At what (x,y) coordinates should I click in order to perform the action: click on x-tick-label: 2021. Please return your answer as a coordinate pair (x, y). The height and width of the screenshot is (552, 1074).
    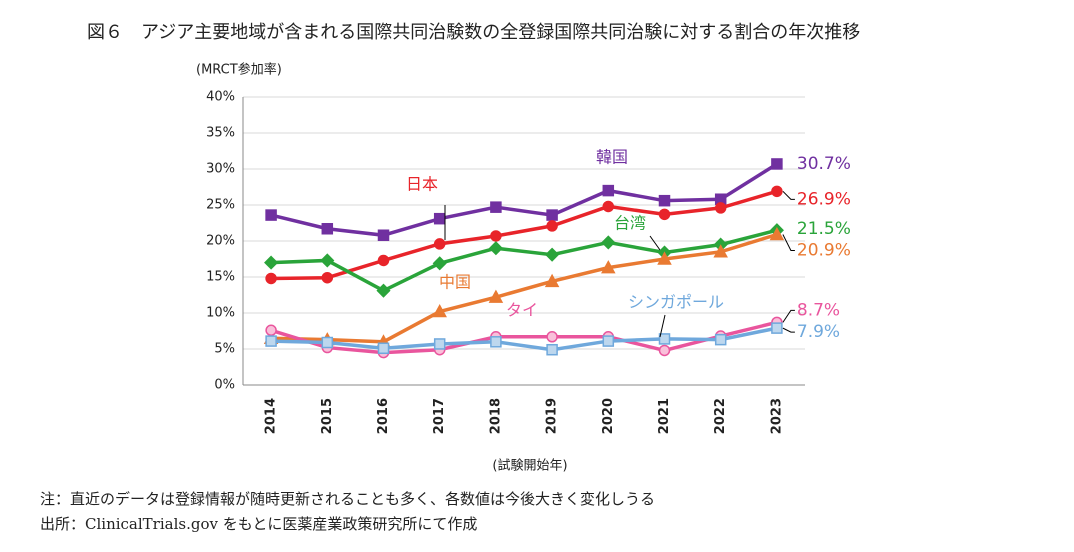
    Looking at the image, I should click on (664, 416).